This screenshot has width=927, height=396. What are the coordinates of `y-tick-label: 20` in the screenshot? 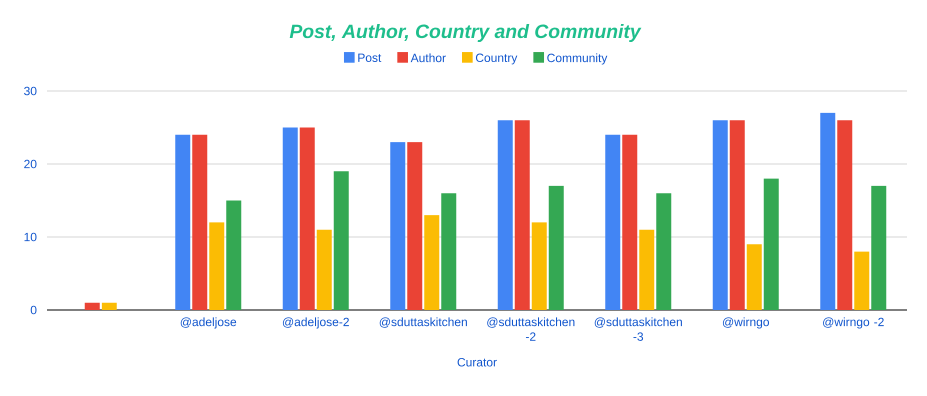 It's located at (30, 164).